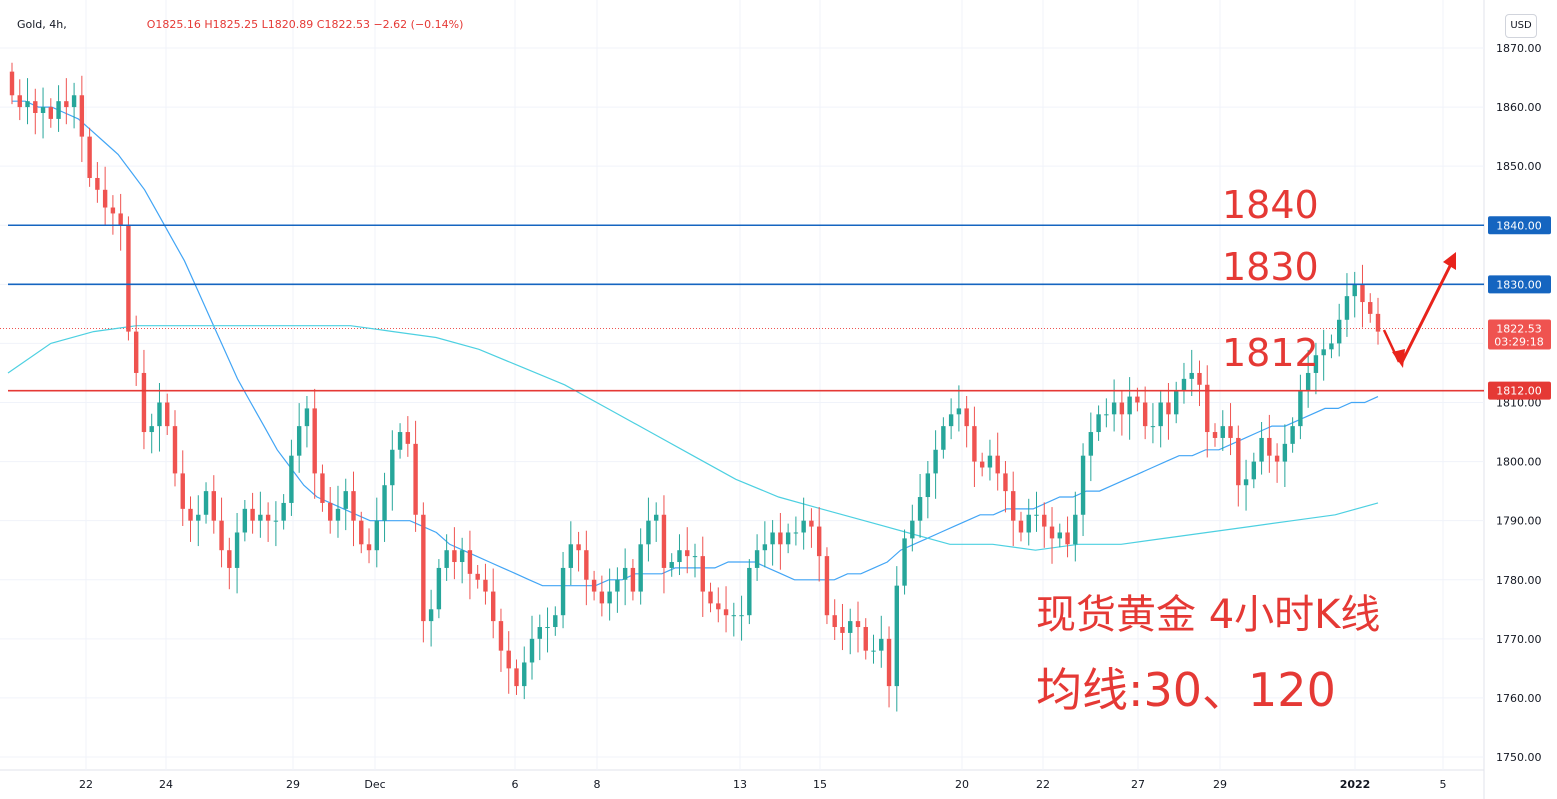 The image size is (1557, 799). I want to click on time-tick-label: 2022, so click(1355, 784).